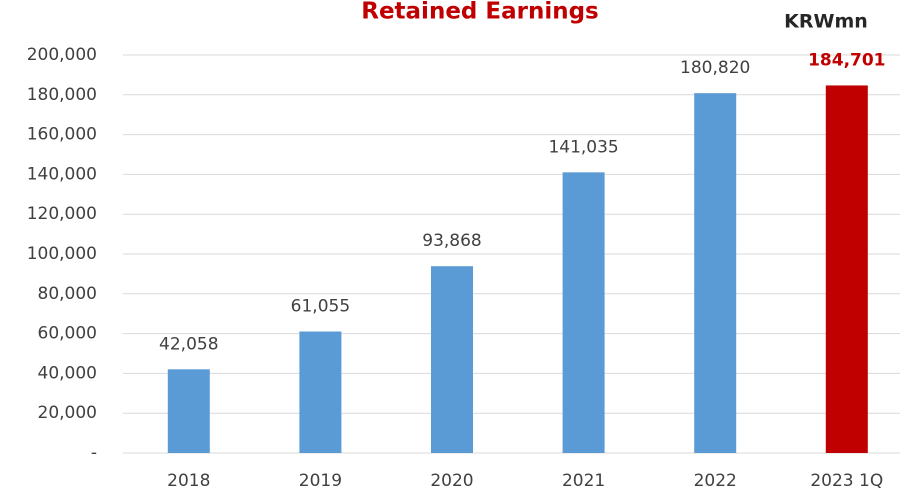 Image resolution: width=906 pixels, height=493 pixels. What do you see at coordinates (188, 481) in the screenshot?
I see `x-tick-label: 2018` at bounding box center [188, 481].